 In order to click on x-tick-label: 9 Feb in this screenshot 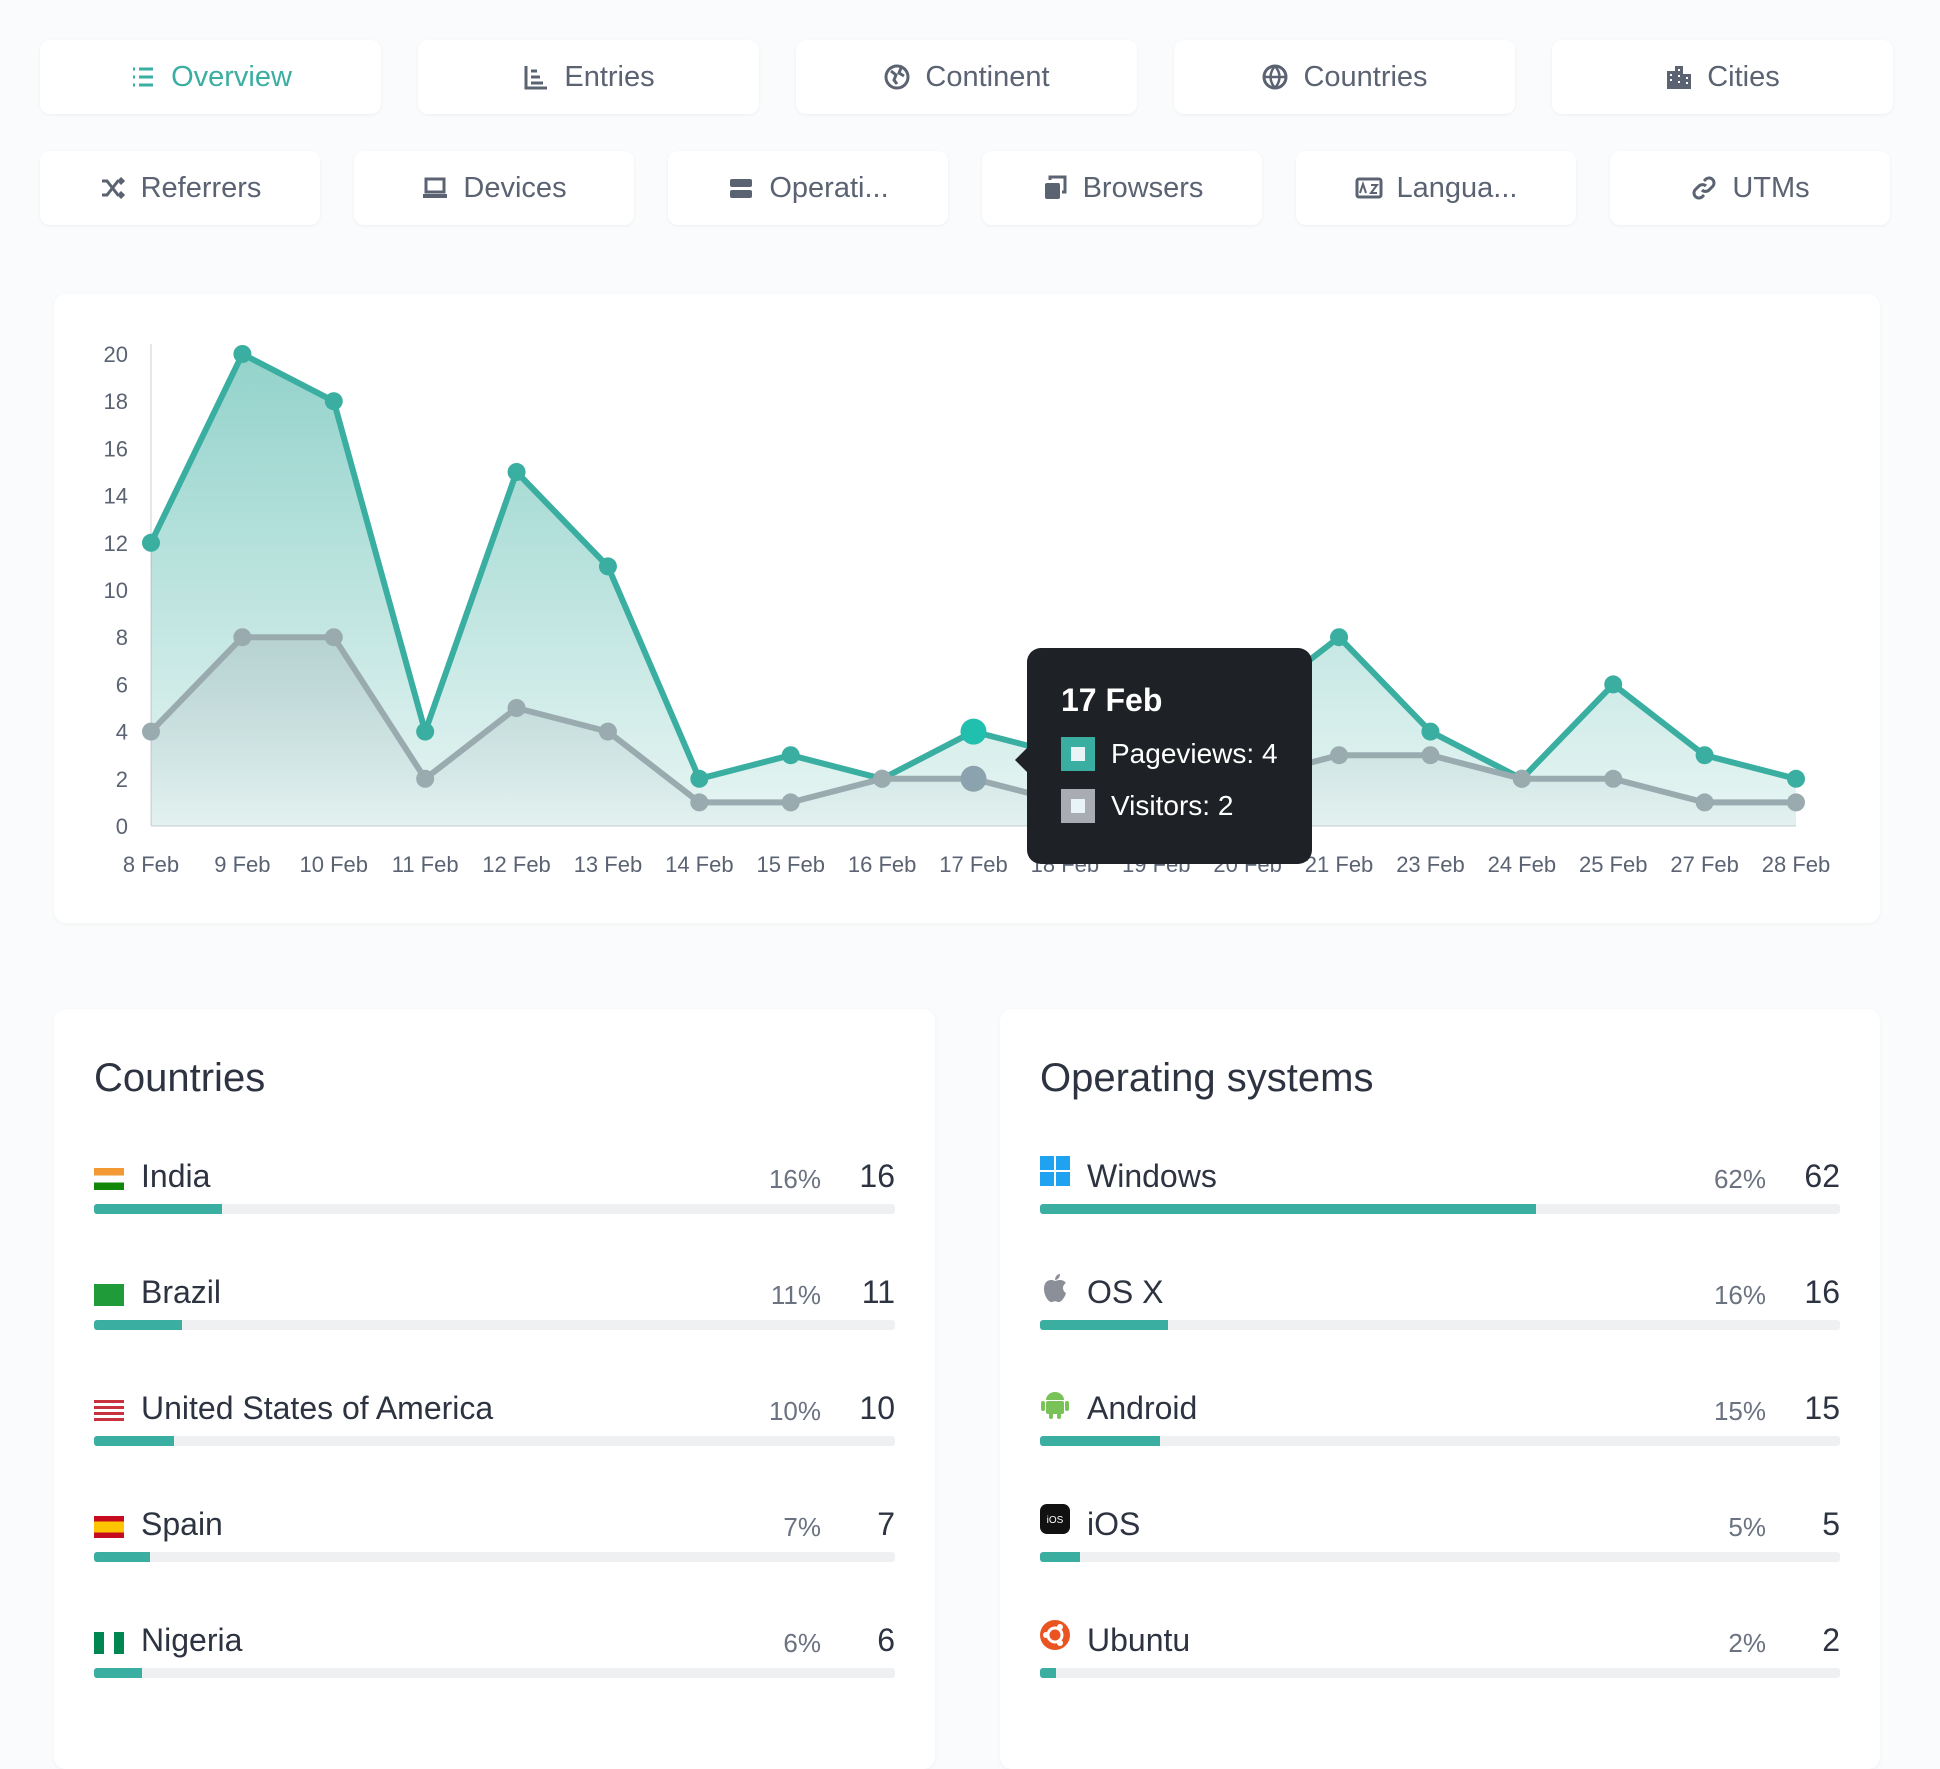, I will do `click(242, 864)`.